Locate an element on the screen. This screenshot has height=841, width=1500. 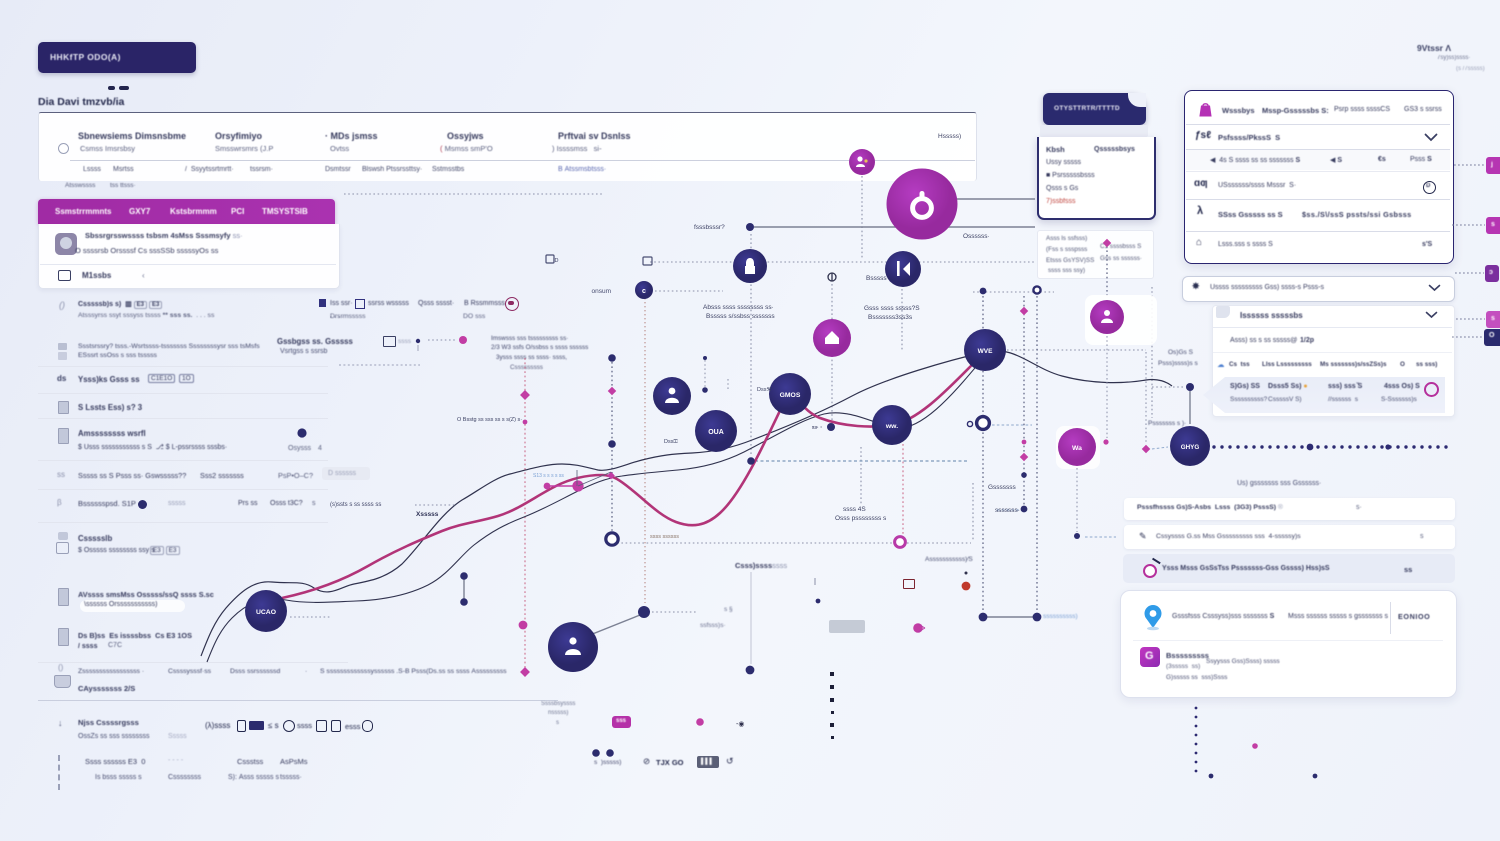
svg-text: Bsssss is located at coordinates (876, 278).